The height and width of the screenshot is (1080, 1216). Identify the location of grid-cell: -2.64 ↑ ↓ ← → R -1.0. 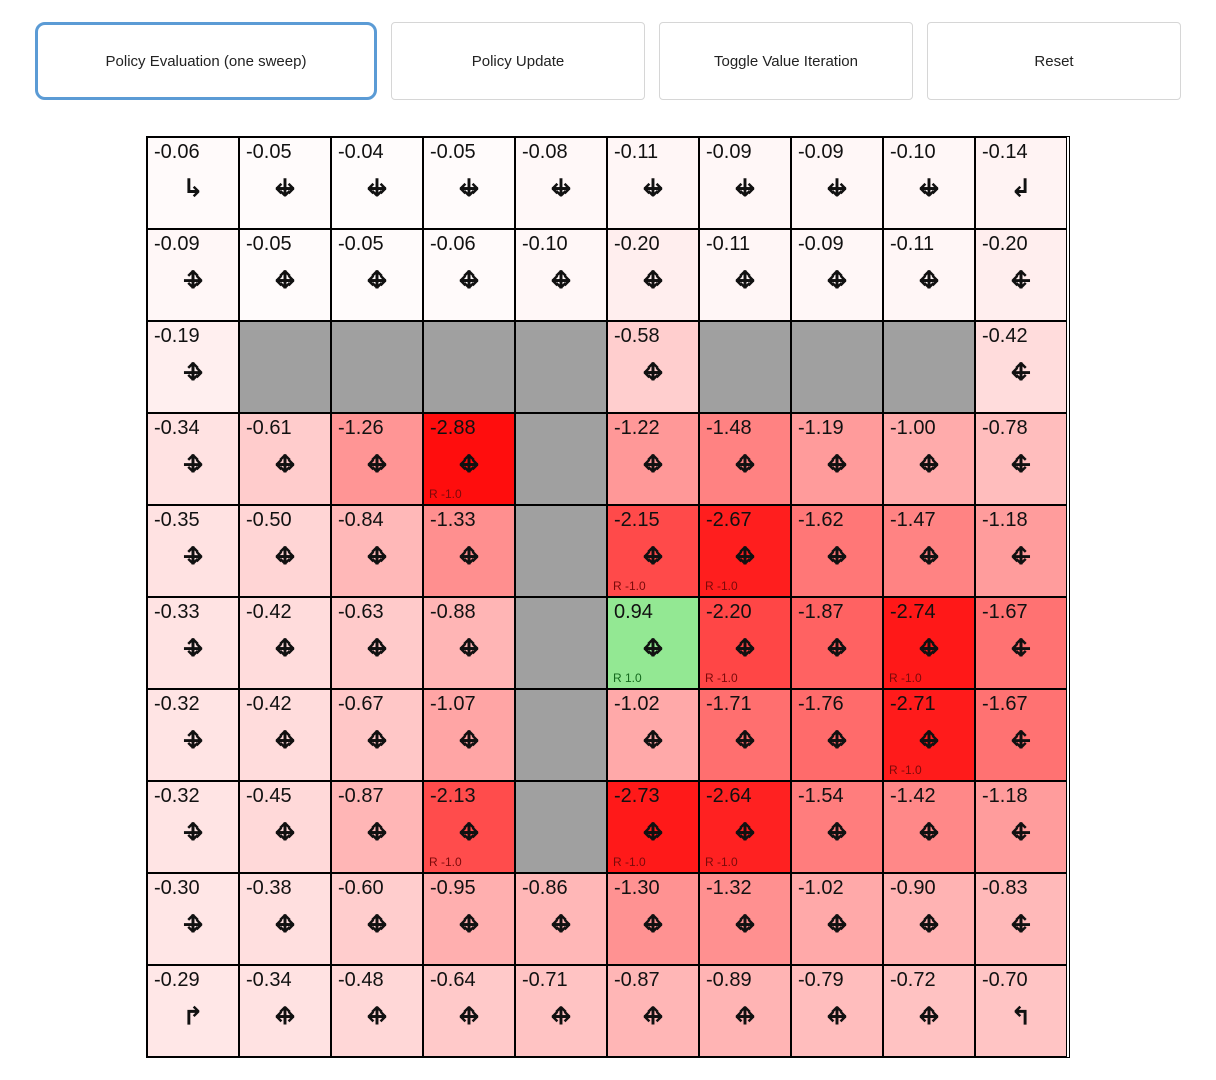
(745, 827).